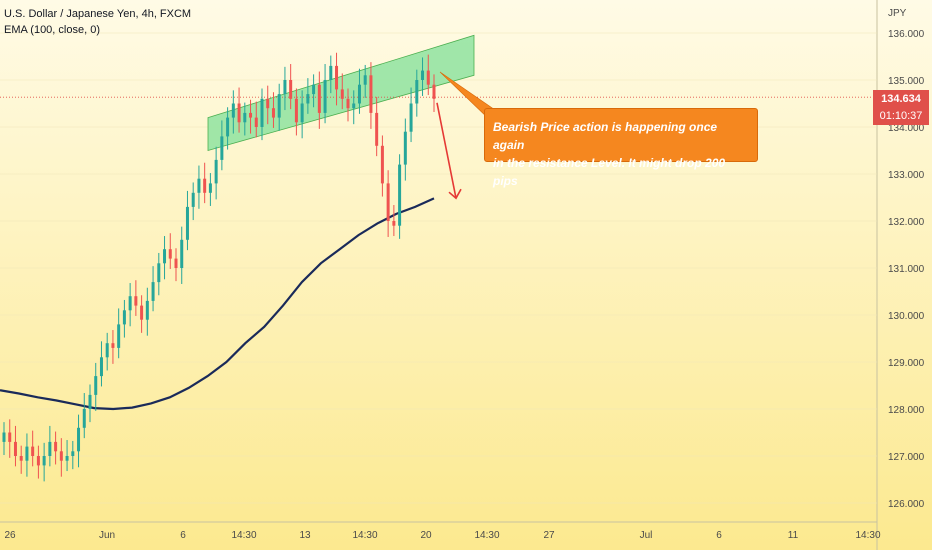 This screenshot has width=932, height=550. I want to click on x-tick-label: 13, so click(305, 535).